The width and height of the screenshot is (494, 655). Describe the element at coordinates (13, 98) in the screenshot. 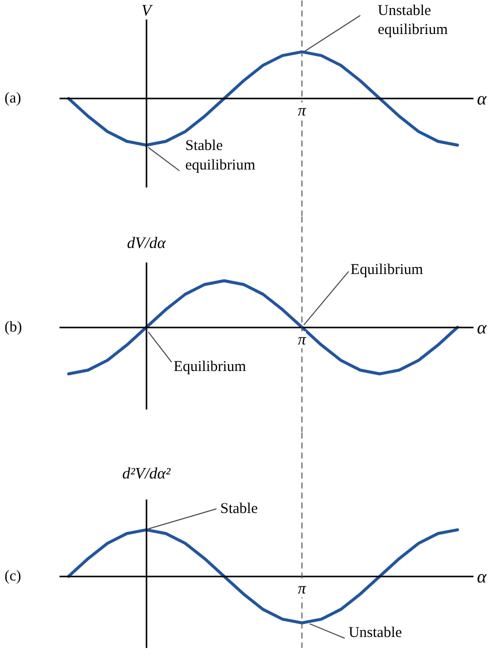

I see `text: (a)` at that location.